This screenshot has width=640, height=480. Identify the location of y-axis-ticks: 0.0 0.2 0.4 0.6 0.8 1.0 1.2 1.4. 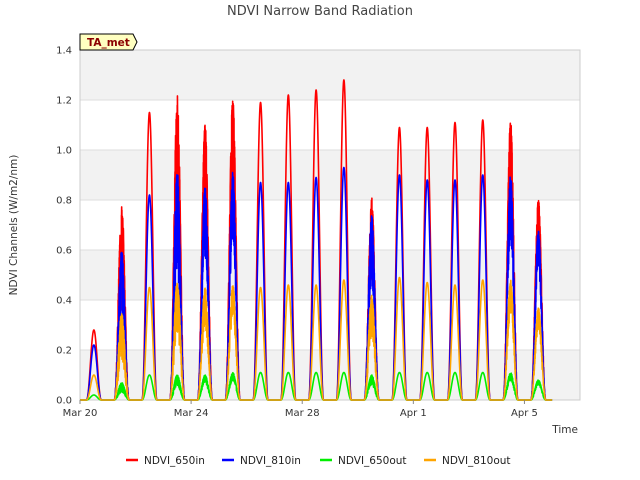
(64, 226).